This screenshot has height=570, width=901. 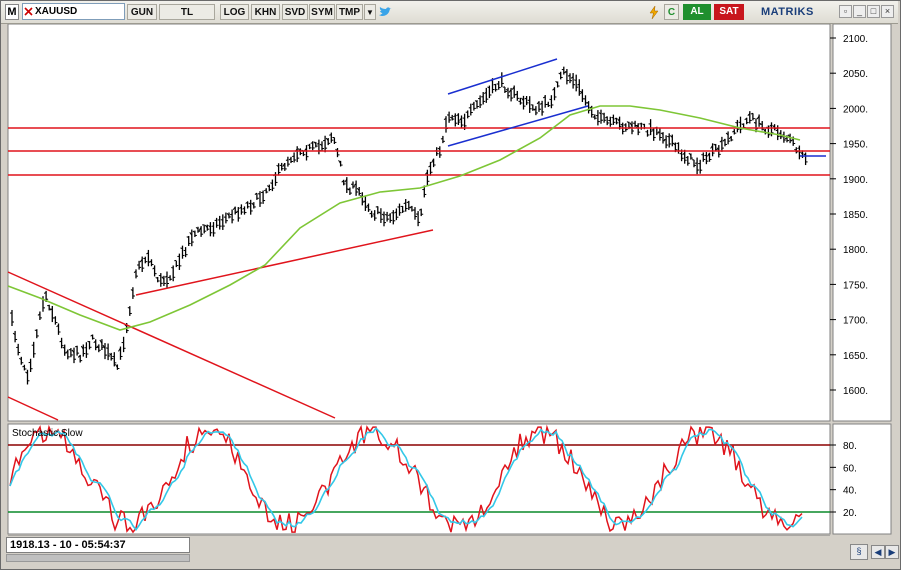 I want to click on scroll-left-icon: ◀, so click(x=878, y=552).